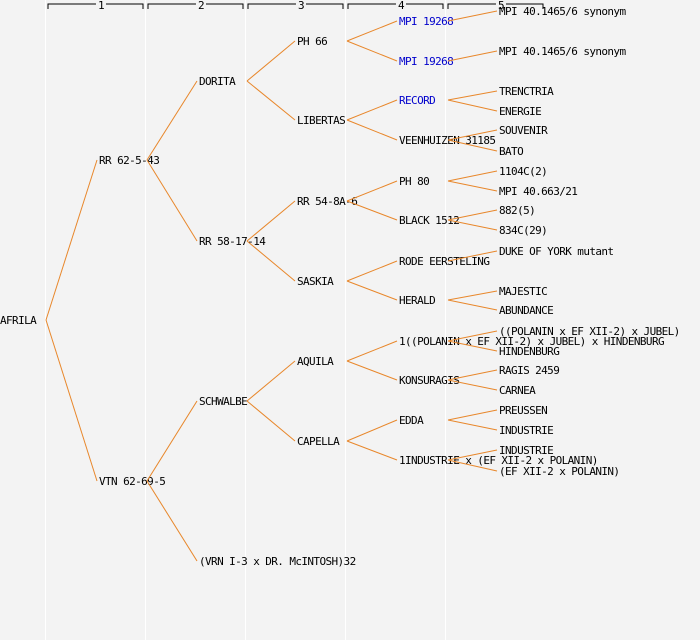 The image size is (700, 640). I want to click on pedigree-node: RR 54-8A-6, so click(327, 201).